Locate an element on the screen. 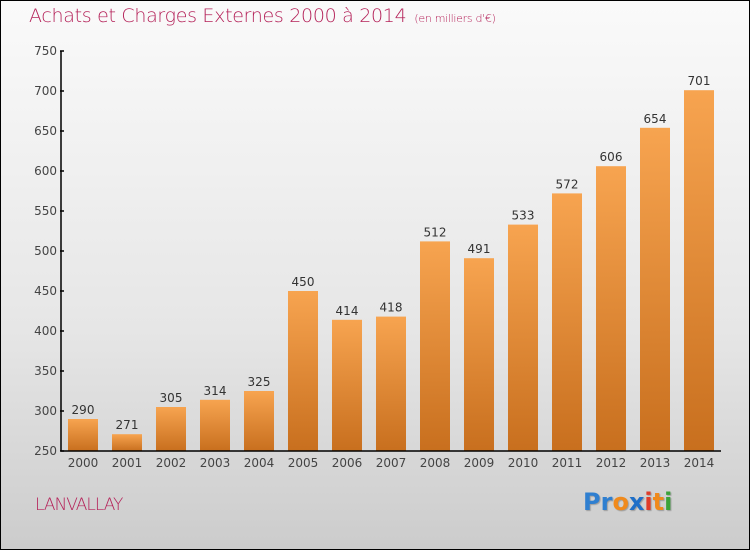 This screenshot has height=551, width=750. value-label-2012: 606 is located at coordinates (611, 157).